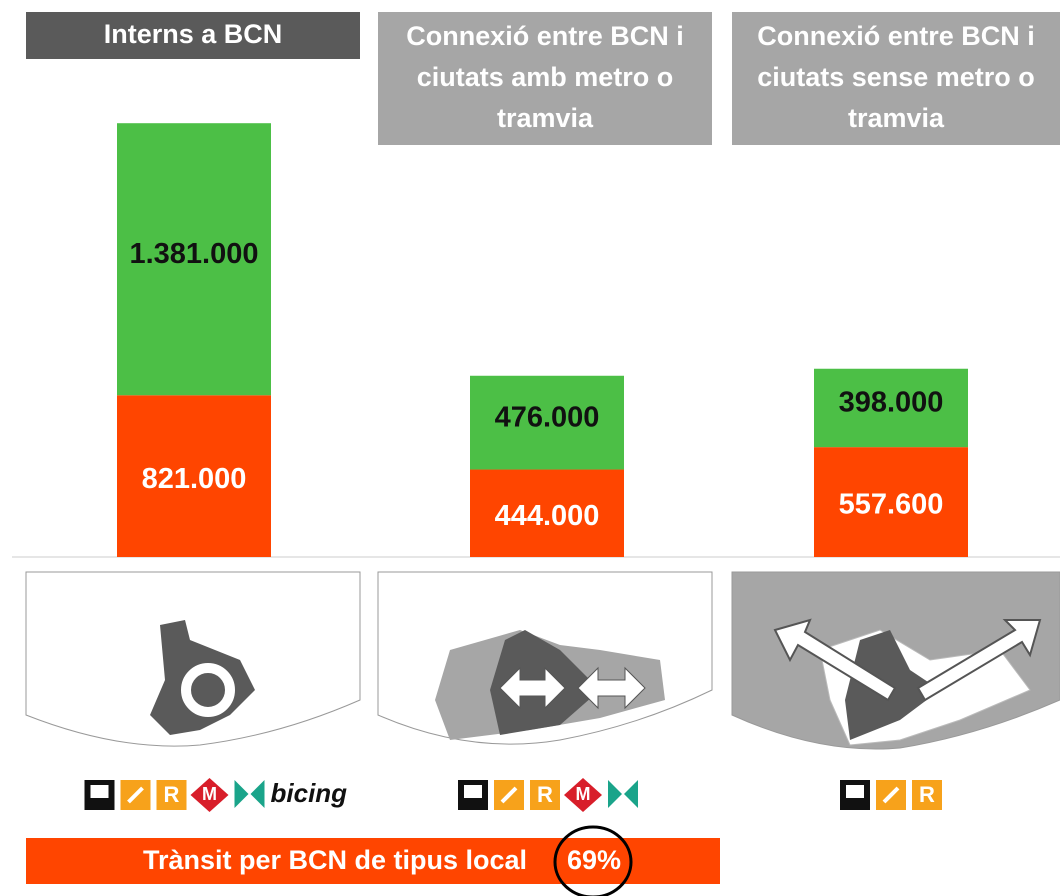 Image resolution: width=1060 pixels, height=896 pixels. What do you see at coordinates (194, 479) in the screenshot?
I see `value-label: 821.000` at bounding box center [194, 479].